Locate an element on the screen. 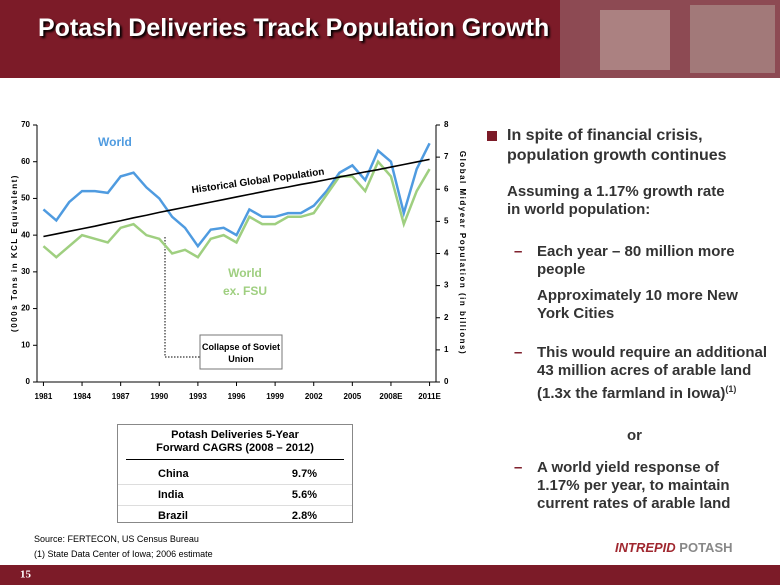 The height and width of the screenshot is (585, 780). y-tick-label: 50 is located at coordinates (25, 198).